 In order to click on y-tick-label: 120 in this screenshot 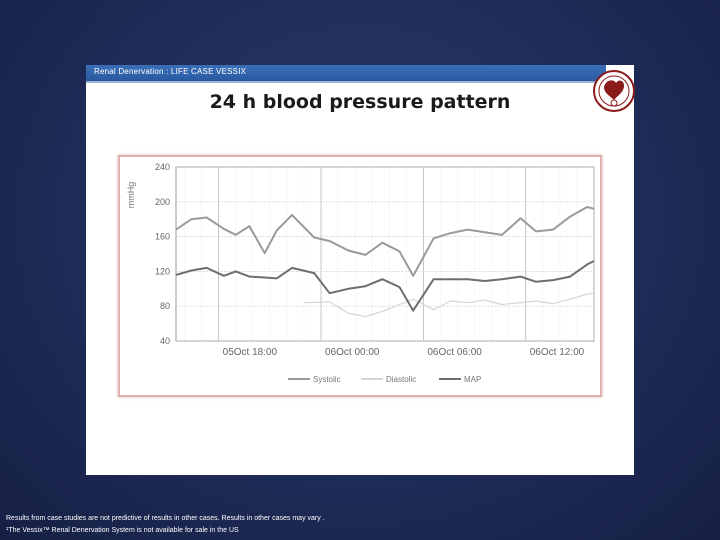, I will do `click(162, 271)`.